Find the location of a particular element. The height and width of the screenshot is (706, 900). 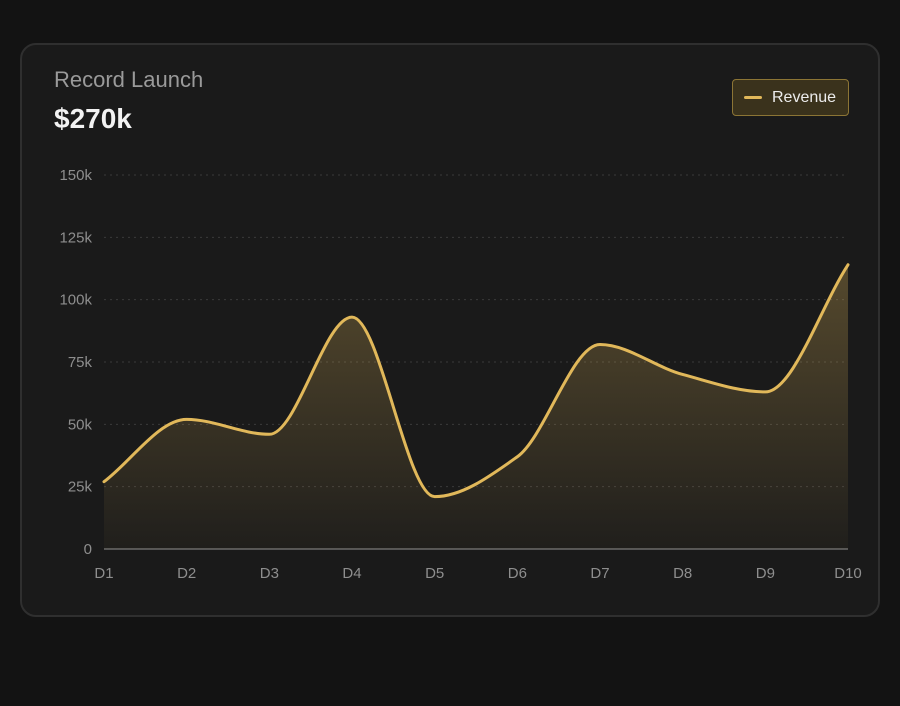

revenue-point-d3 is located at coordinates (269, 434).